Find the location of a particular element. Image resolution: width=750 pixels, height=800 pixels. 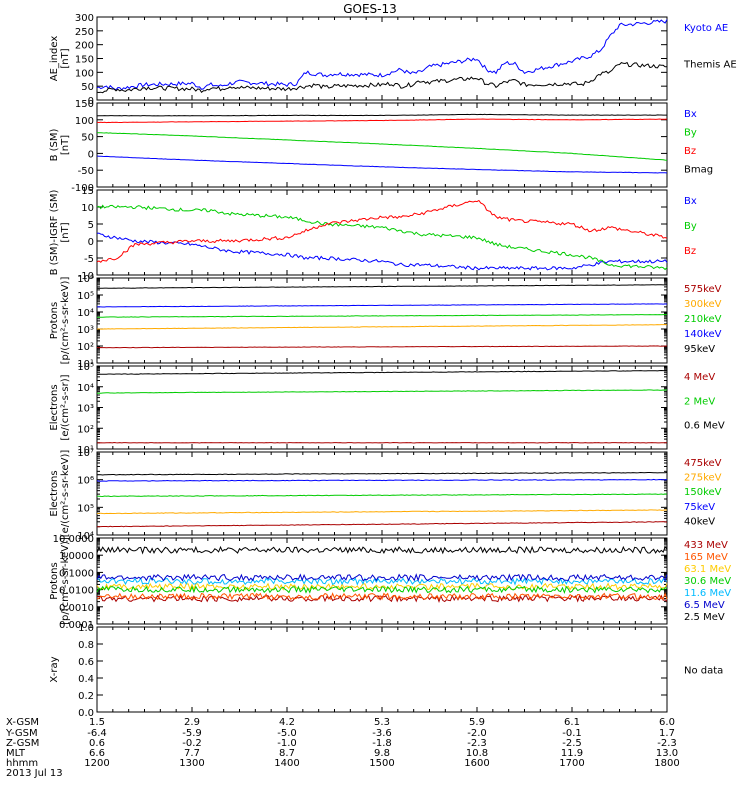

ephemeris-row-label: X-GSM is located at coordinates (22, 722).